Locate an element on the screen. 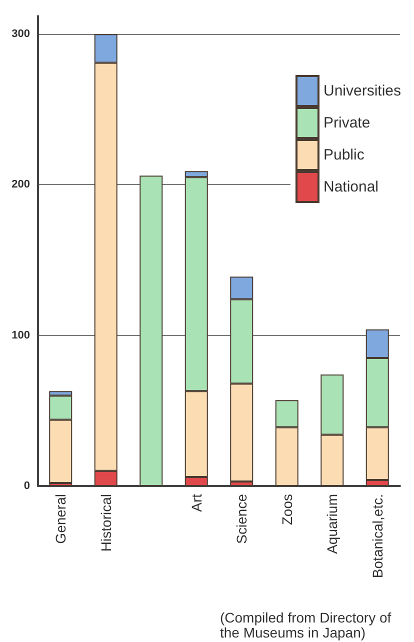 The image size is (414, 642). y-tick-label: 200 is located at coordinates (21, 184).